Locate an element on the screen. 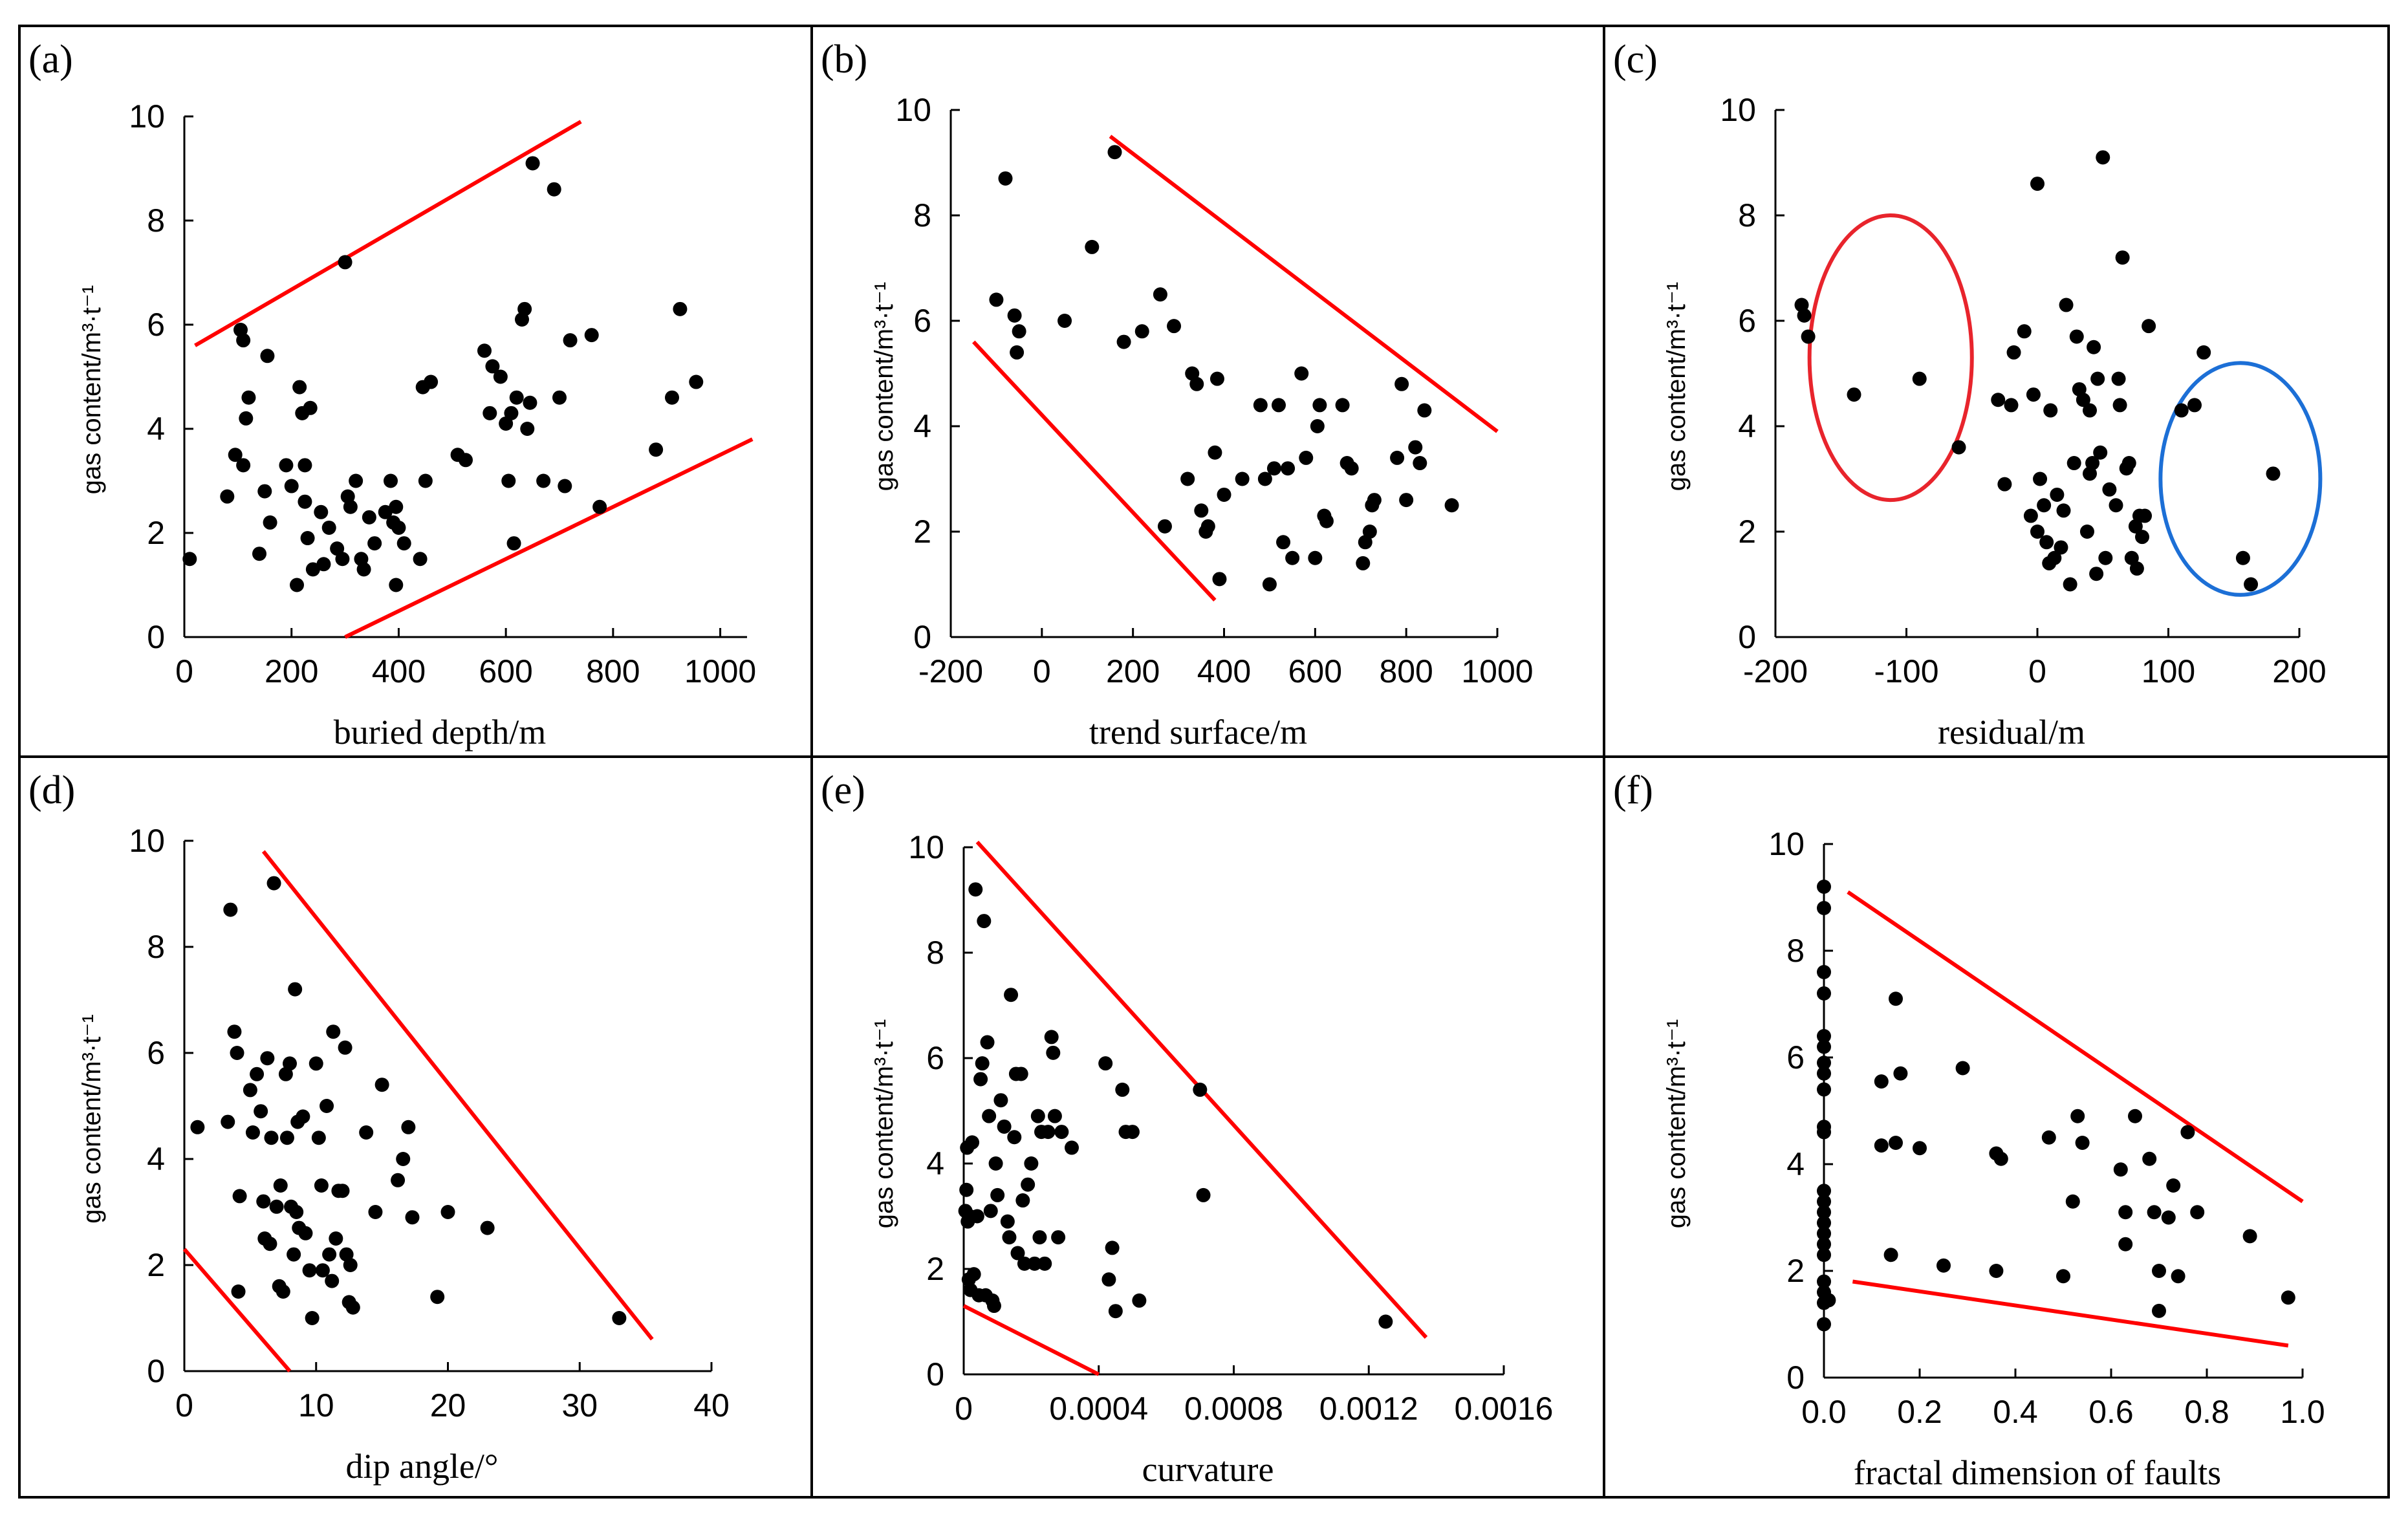 The height and width of the screenshot is (1516, 2408). x-tick-label: 200 is located at coordinates (2299, 671).